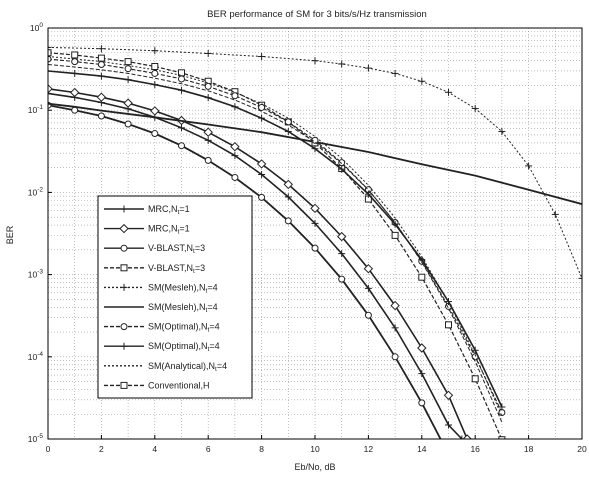 The height and width of the screenshot is (481, 589). I want to click on legend-entry: V-BLAST,Nt=3, so click(154, 269).